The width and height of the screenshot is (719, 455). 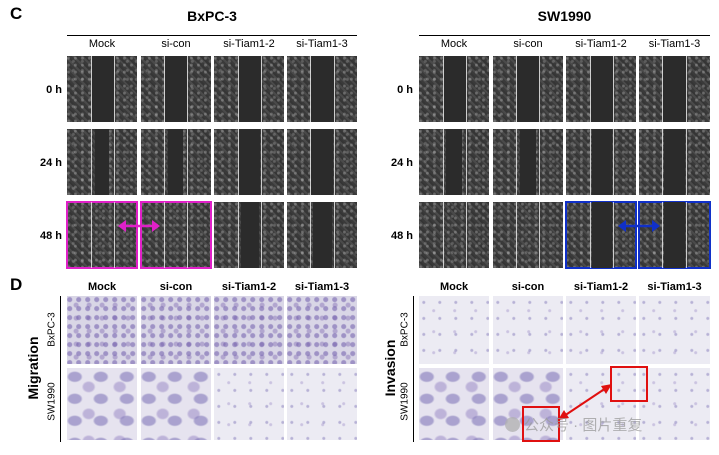 I want to click on section-divider-right, so click(x=413, y=369).